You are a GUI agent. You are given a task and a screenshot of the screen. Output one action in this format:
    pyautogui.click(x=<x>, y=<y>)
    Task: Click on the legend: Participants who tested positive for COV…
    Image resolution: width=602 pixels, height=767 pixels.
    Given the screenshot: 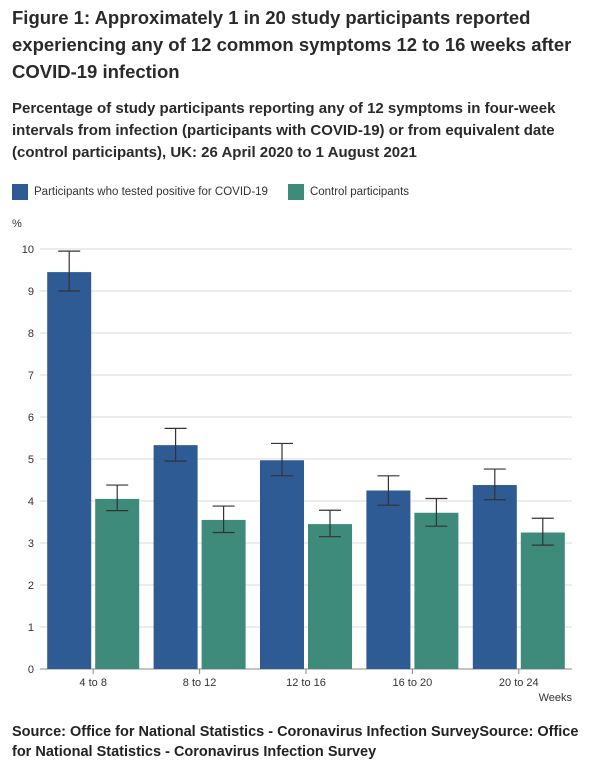 What is the action you would take?
    pyautogui.click(x=220, y=192)
    